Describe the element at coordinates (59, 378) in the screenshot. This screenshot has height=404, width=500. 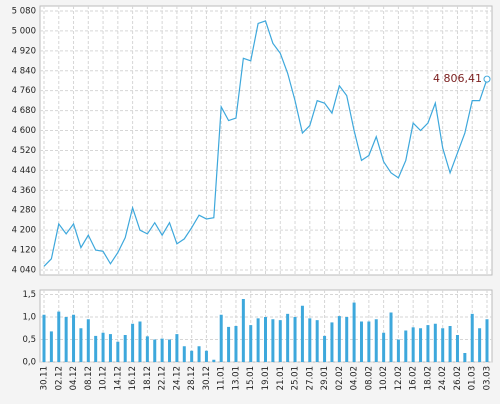
I see `x-tick-label: 02.12` at that location.